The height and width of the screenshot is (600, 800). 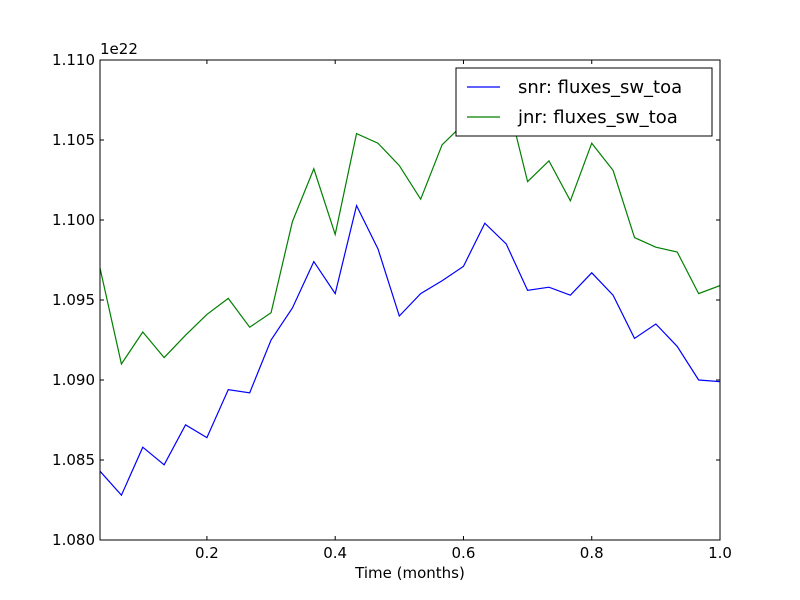 I want to click on y-tick-label: 1.085, so click(x=73, y=460).